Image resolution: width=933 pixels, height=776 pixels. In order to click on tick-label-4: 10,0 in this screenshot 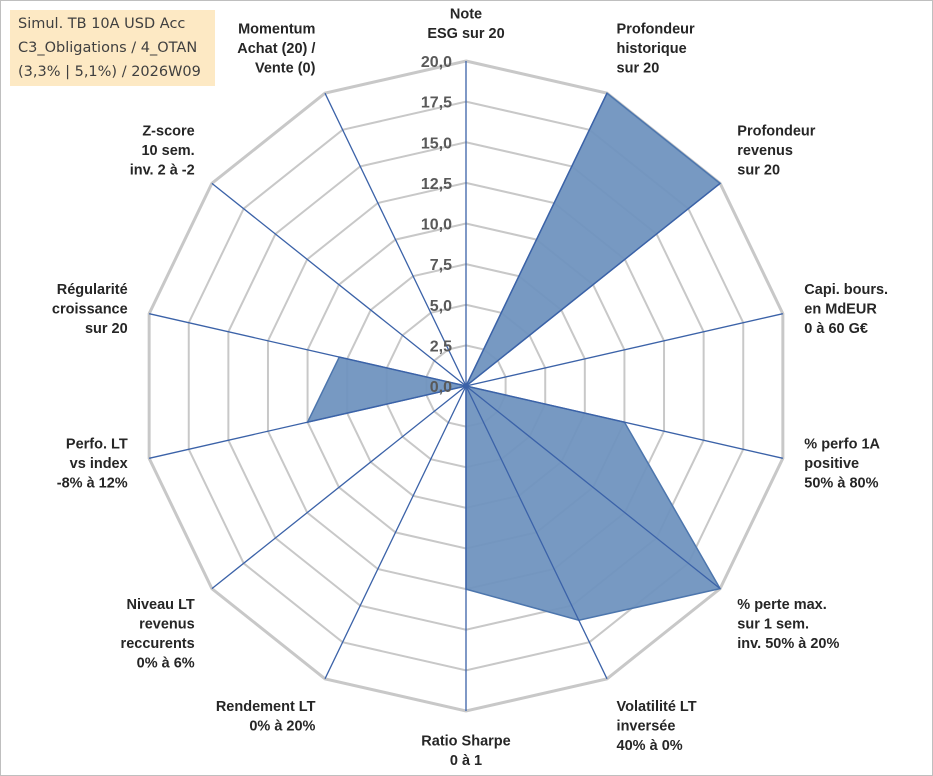, I will do `click(436, 225)`.